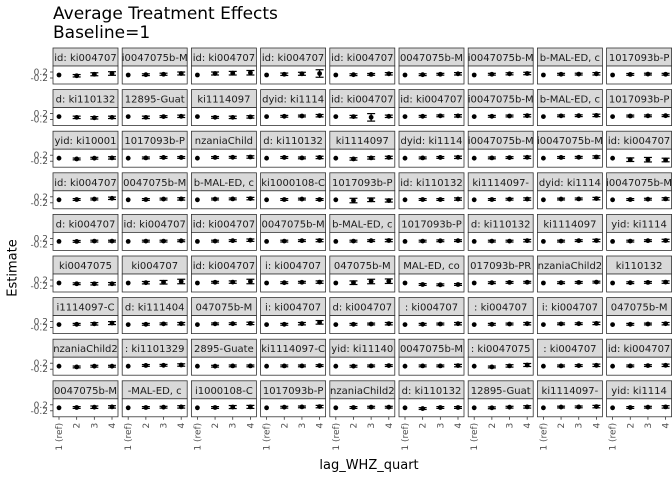 Image resolution: width=672 pixels, height=480 pixels. I want to click on facet-strip-label: 047075b-M, so click(362, 266).